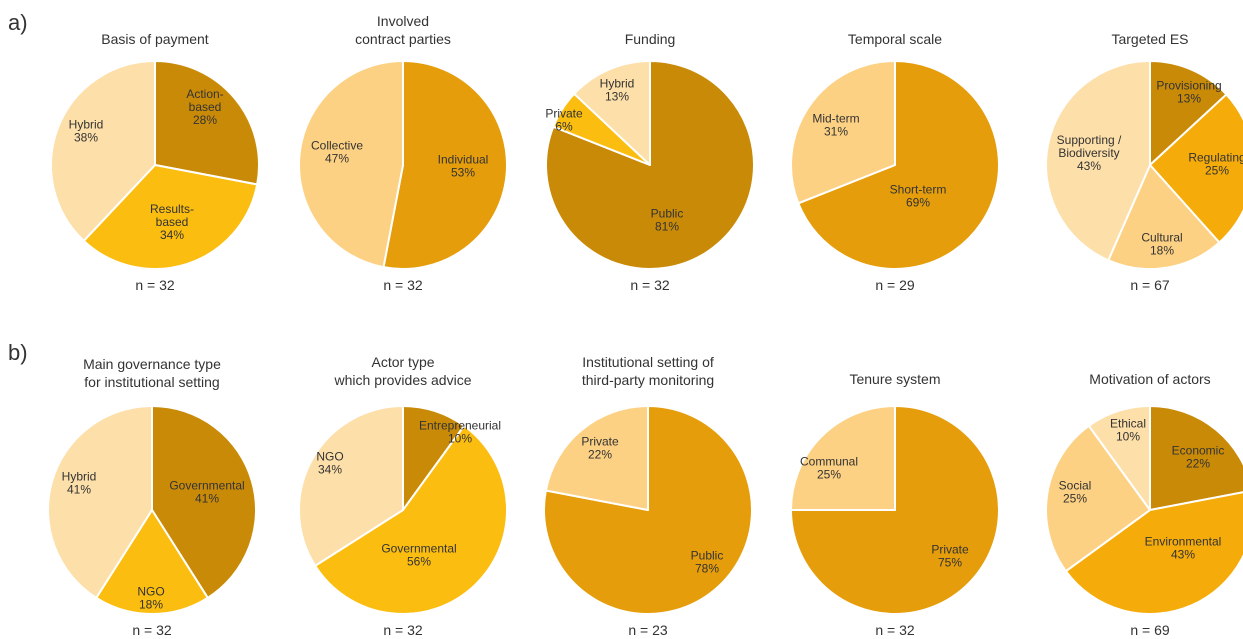 The width and height of the screenshot is (1243, 639). Describe the element at coordinates (206, 486) in the screenshot. I see `slice-label: Governmental` at that location.